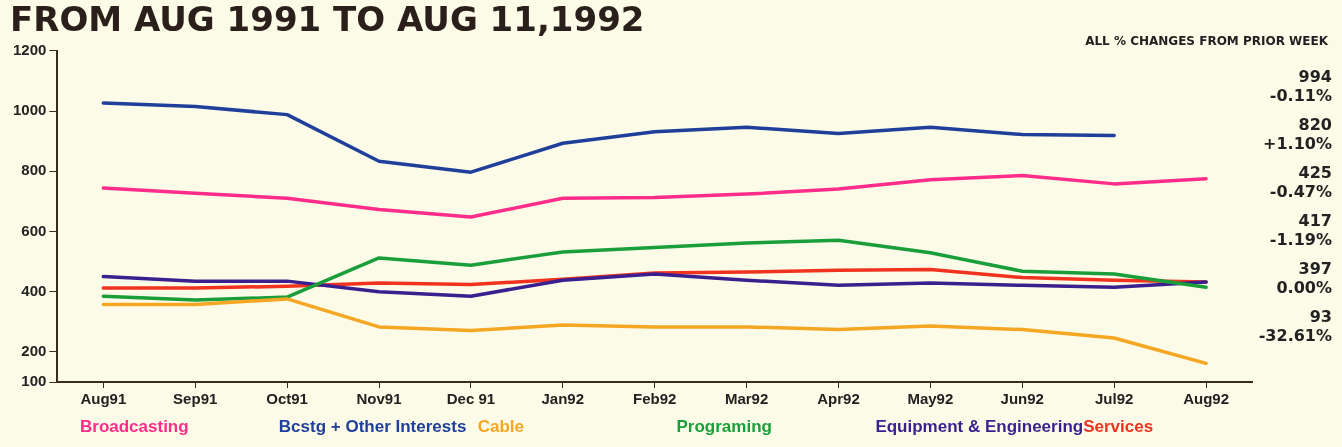 Image resolution: width=1342 pixels, height=447 pixels. What do you see at coordinates (287, 399) in the screenshot?
I see `x-tick-label: Oct91` at bounding box center [287, 399].